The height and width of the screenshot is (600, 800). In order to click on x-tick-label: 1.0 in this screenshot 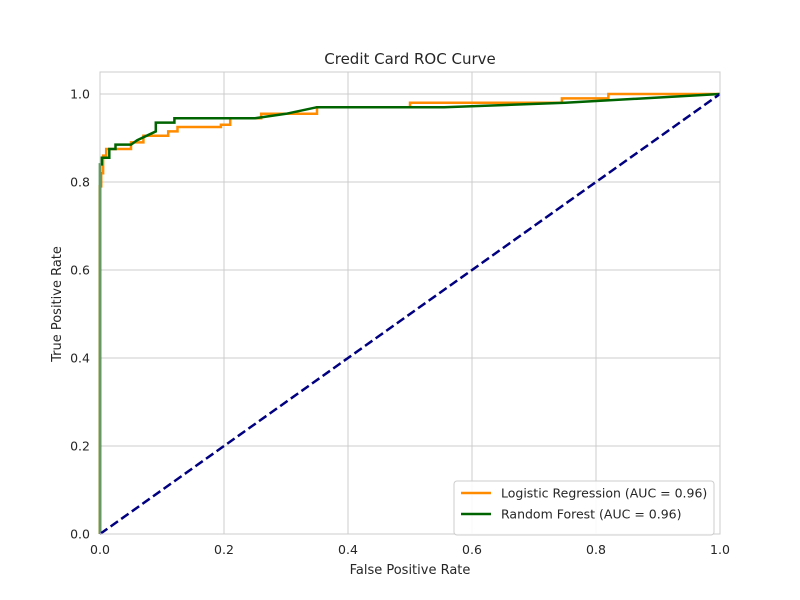, I will do `click(720, 549)`.